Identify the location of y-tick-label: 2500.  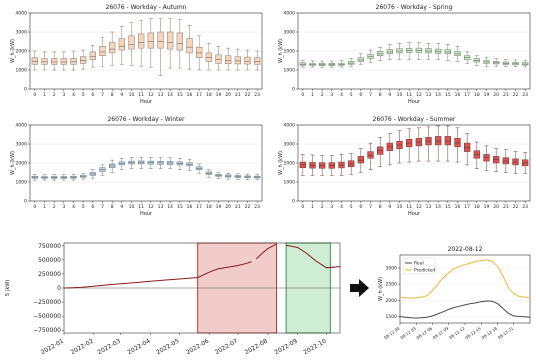
(392, 285).